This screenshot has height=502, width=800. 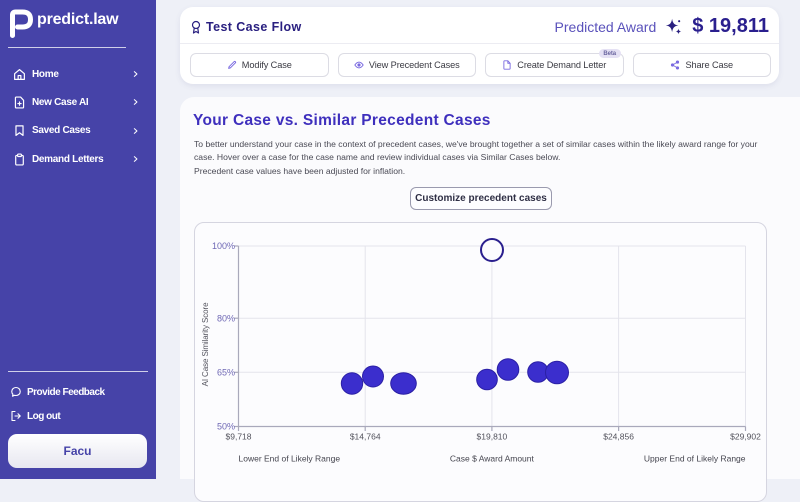 I want to click on svg-text: 65%, so click(x=225, y=372).